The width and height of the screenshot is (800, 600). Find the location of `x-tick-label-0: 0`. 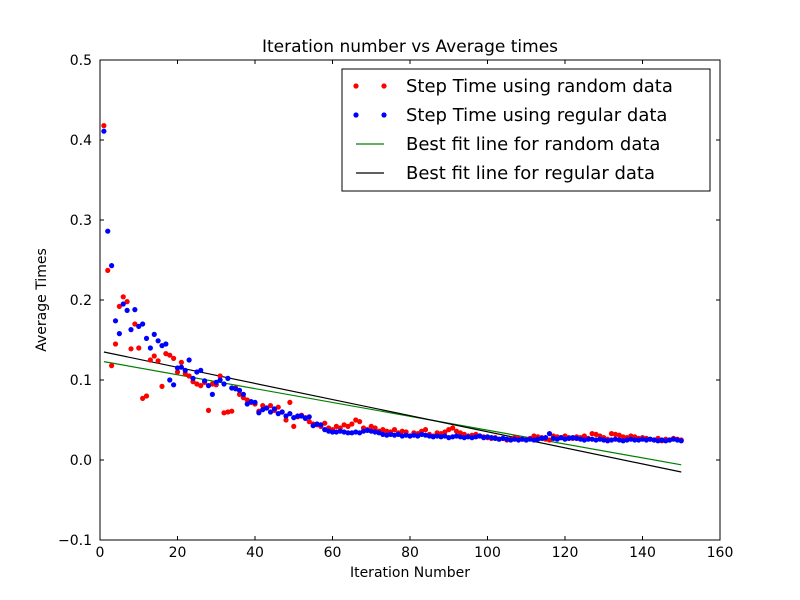

x-tick-label-0: 0 is located at coordinates (100, 553).